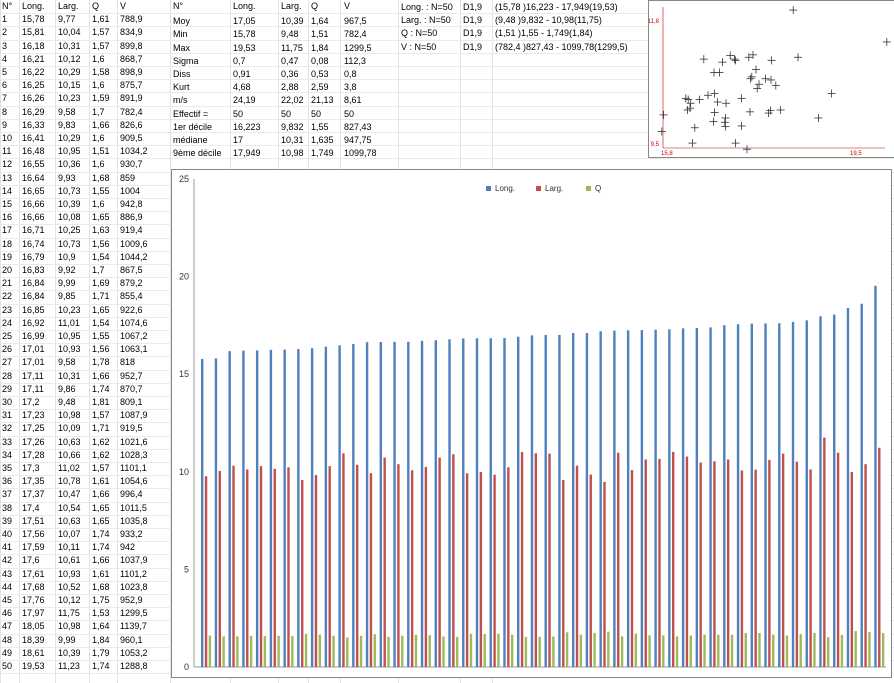  What do you see at coordinates (7, 402) in the screenshot?
I see `table-cell: 30` at bounding box center [7, 402].